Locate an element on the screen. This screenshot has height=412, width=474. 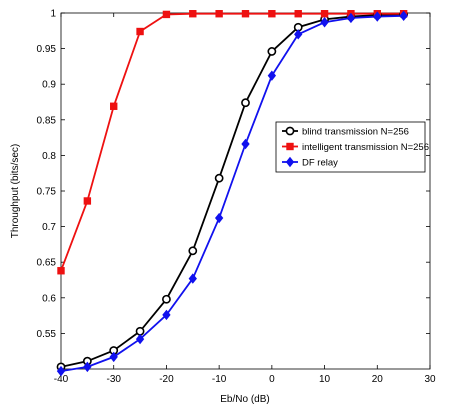
y-tick-label: 0.95 is located at coordinates (47, 49).